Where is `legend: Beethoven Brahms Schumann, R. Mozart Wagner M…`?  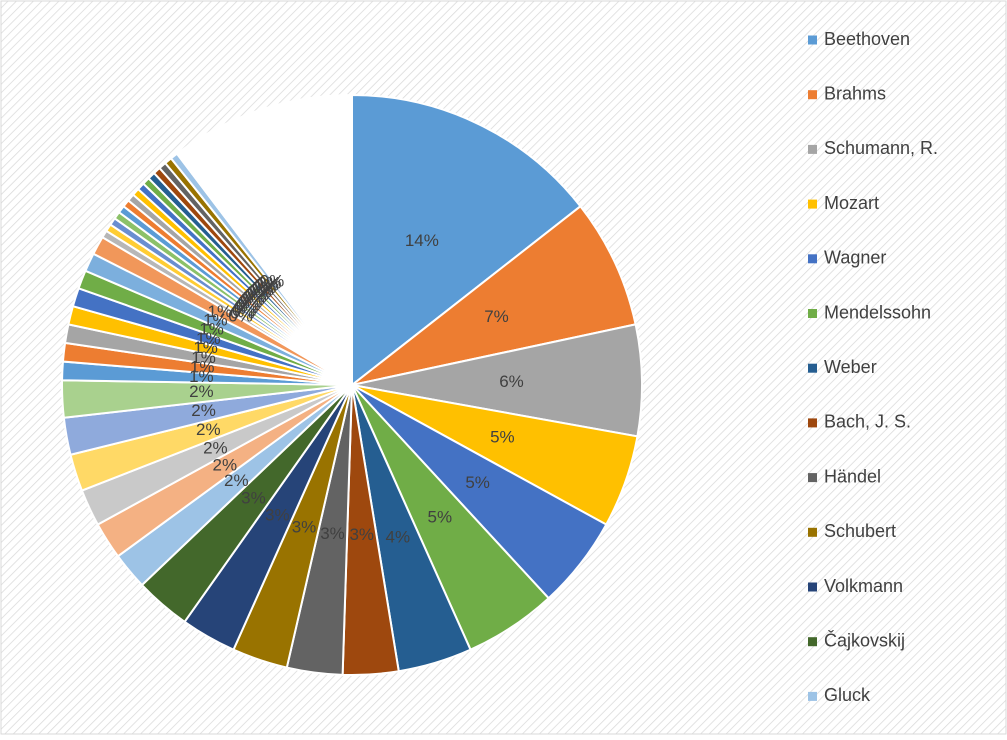
legend: Beethoven Brahms Schumann, R. Mozart Wagner M… is located at coordinates (873, 367).